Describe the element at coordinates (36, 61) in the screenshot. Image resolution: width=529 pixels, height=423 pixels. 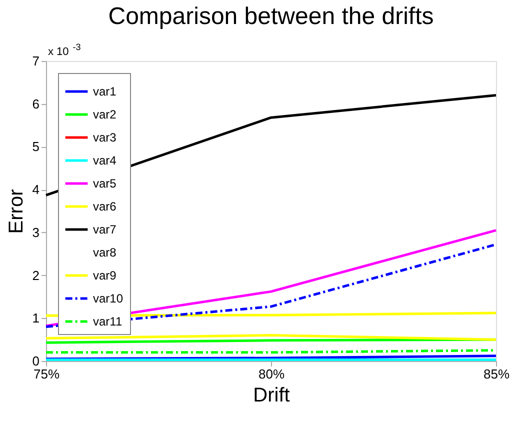
I see `y-tick-label: 7` at that location.